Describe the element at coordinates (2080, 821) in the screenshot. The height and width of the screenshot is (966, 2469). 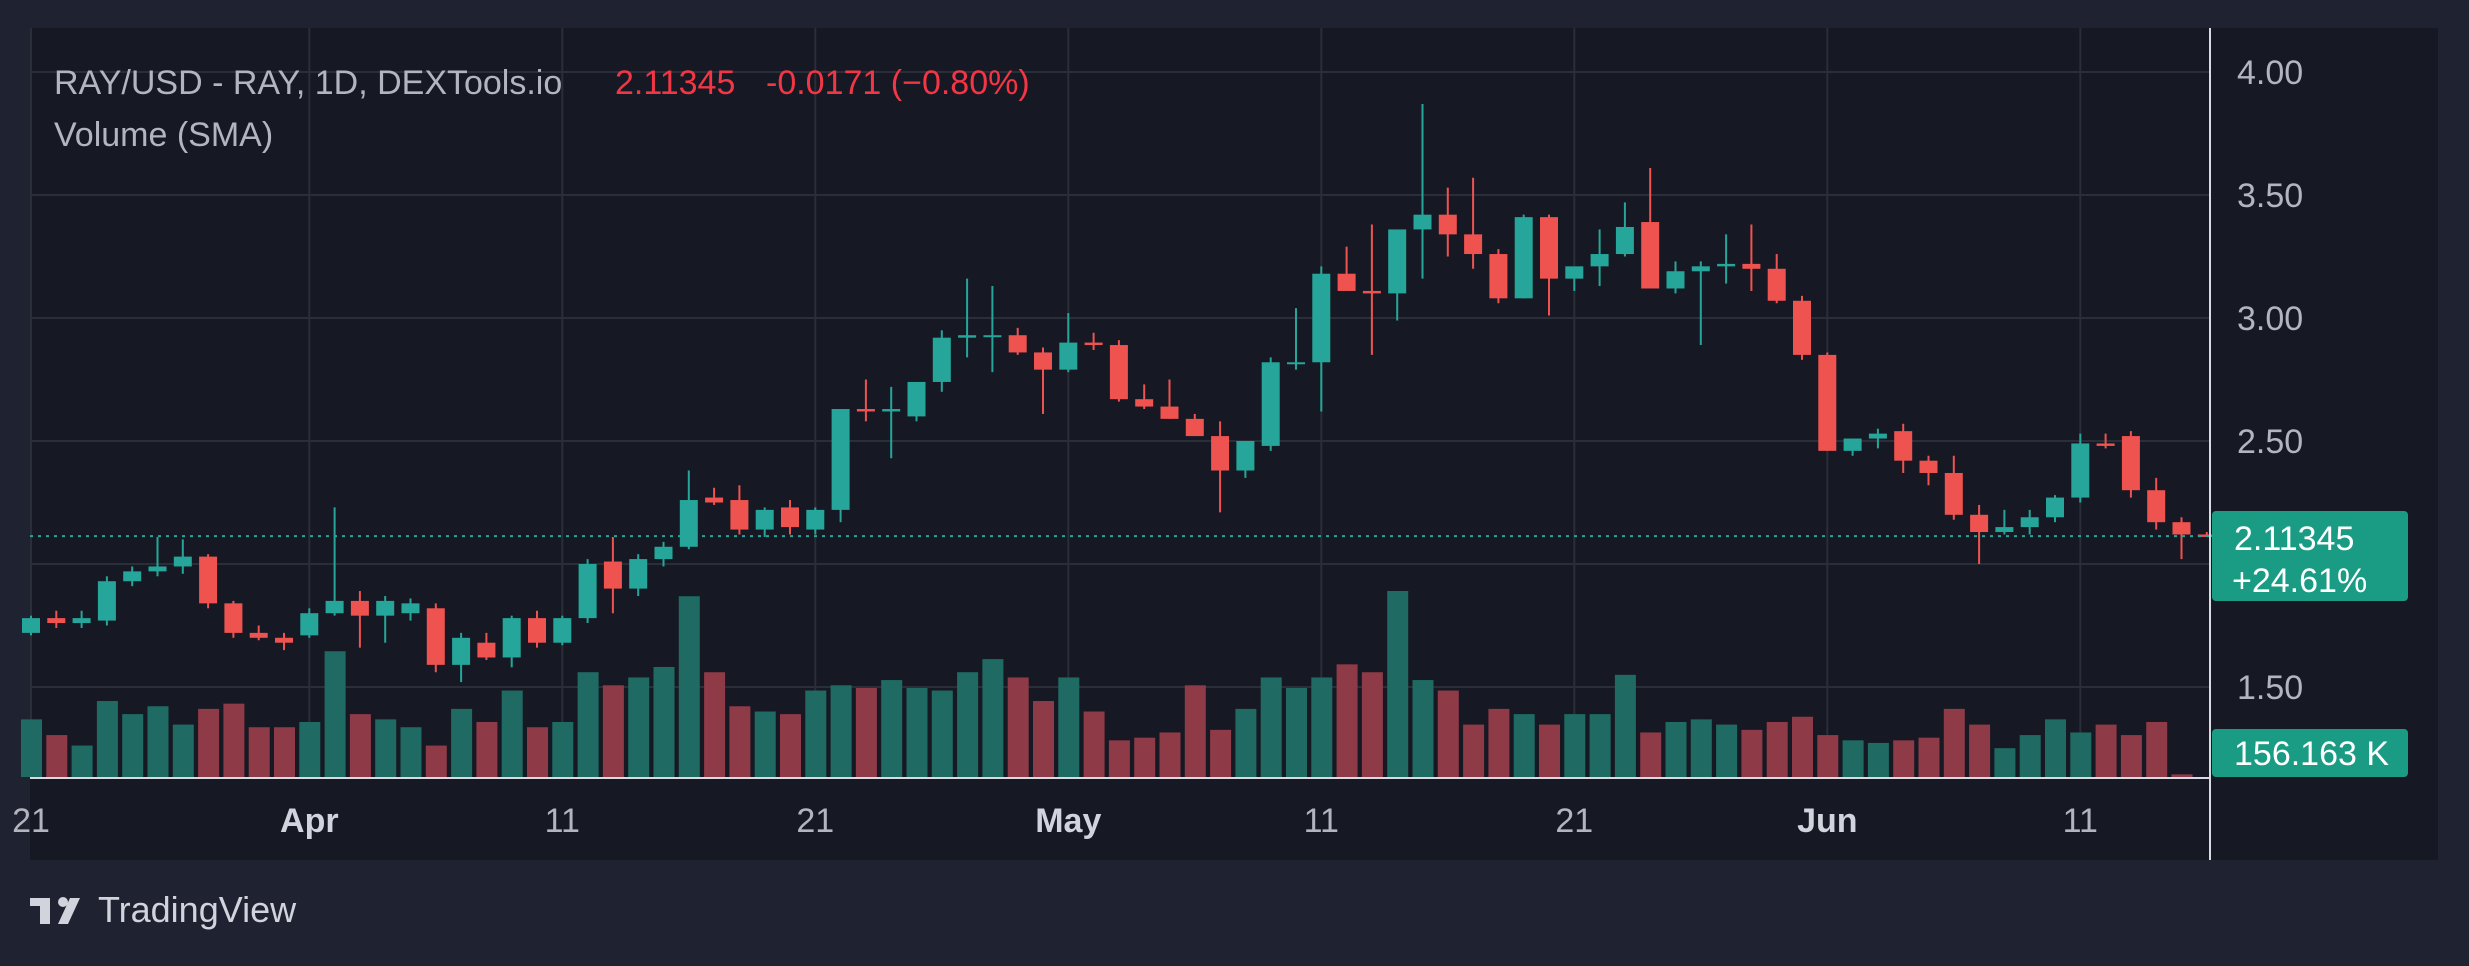
I see `x-tick-label: 11` at that location.